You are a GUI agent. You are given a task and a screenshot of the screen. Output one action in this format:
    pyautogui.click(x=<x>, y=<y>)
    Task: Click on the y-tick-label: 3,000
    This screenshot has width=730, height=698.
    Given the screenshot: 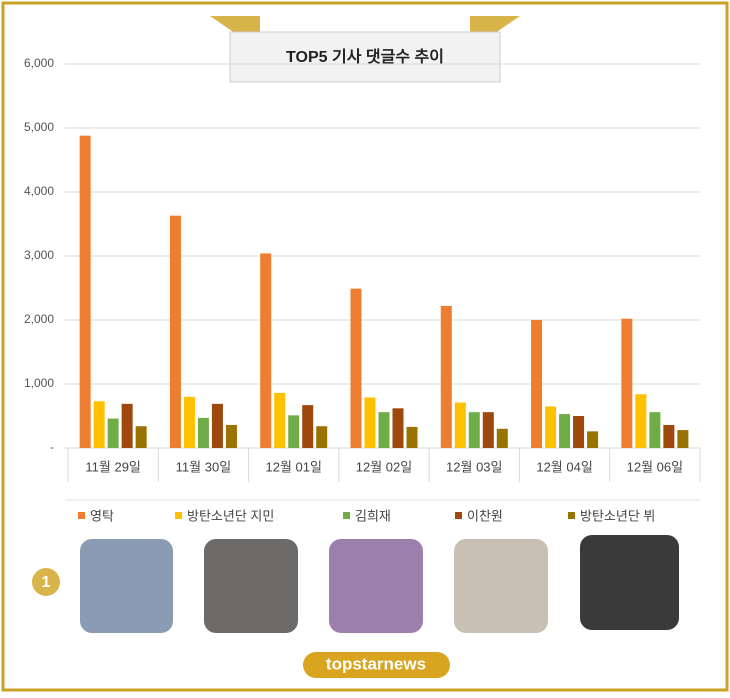 What is the action you would take?
    pyautogui.click(x=39, y=255)
    